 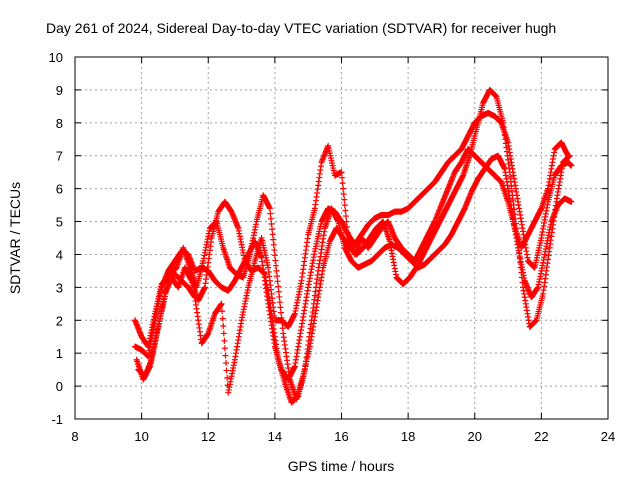 I want to click on y-tick-label: 5, so click(x=59, y=222).